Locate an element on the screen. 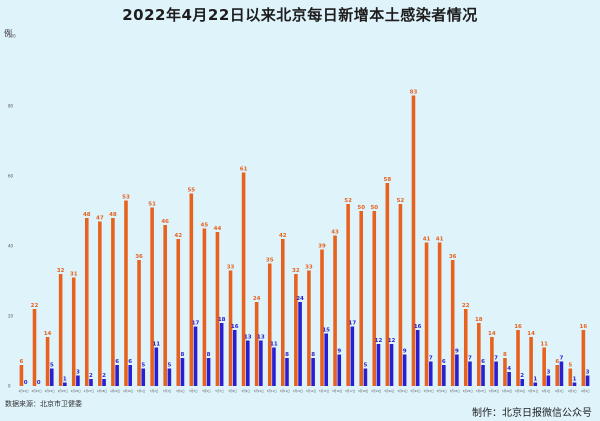 This screenshot has width=600, height=421. x-tick-label: 4月25日 is located at coordinates (63, 391).